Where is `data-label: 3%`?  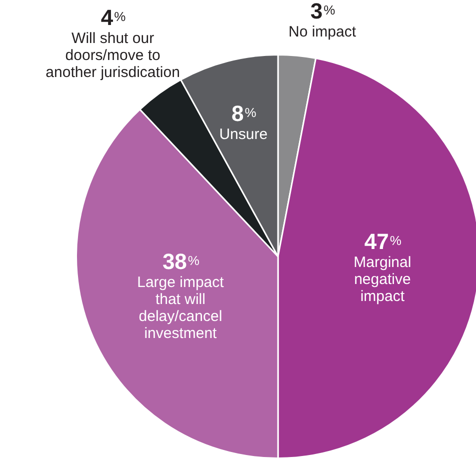
data-label: 3% is located at coordinates (323, 12).